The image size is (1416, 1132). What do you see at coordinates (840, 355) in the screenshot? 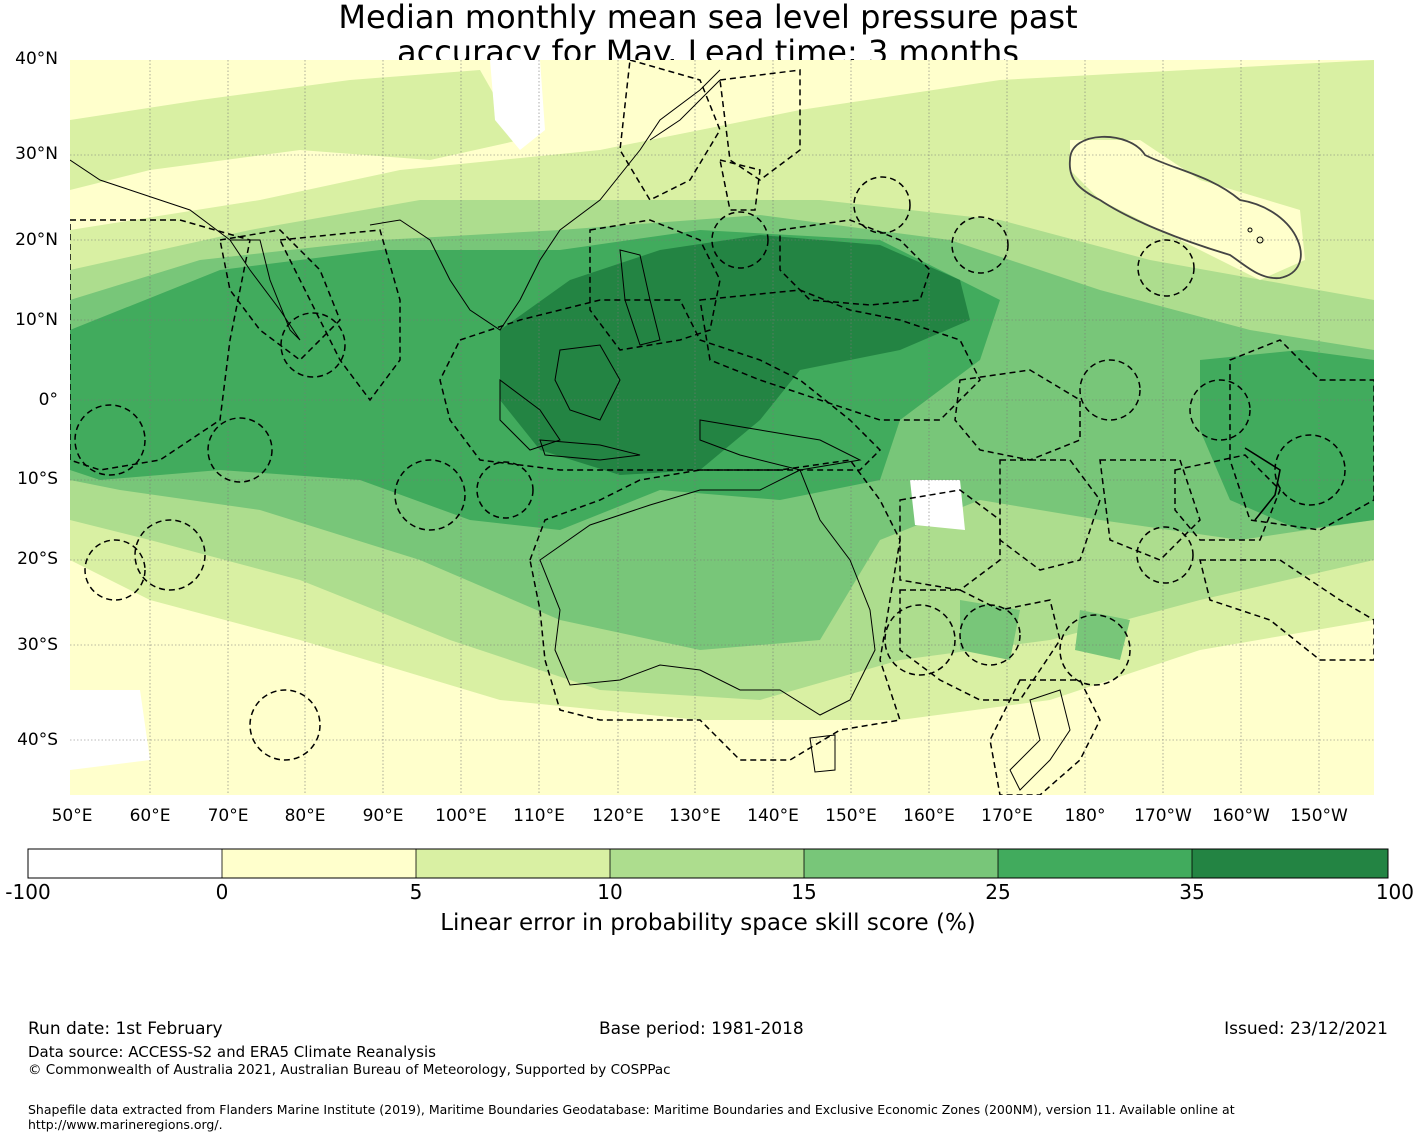
I see `eez-micronesia` at bounding box center [840, 355].